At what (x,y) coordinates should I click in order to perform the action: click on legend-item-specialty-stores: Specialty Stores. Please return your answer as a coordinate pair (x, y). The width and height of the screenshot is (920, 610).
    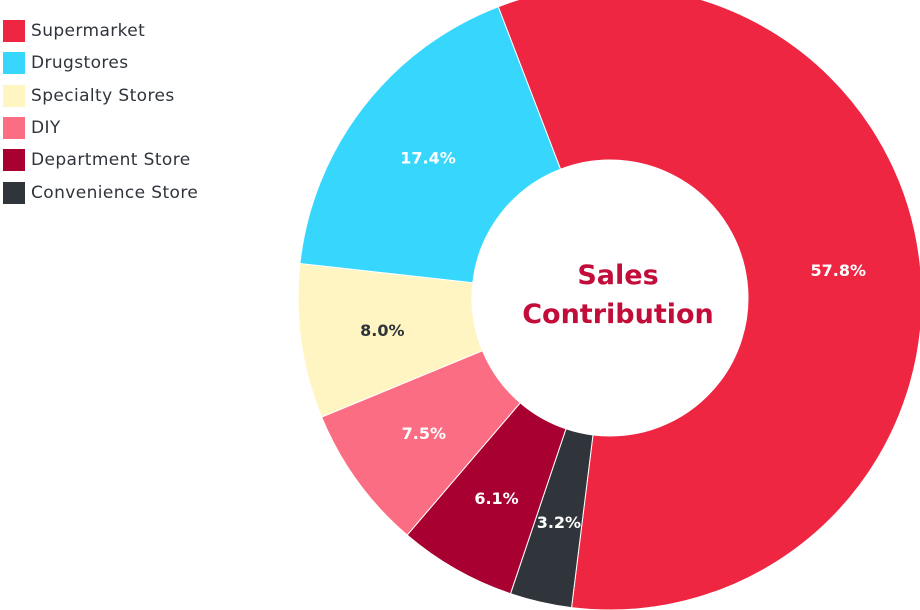
    Looking at the image, I should click on (100, 96).